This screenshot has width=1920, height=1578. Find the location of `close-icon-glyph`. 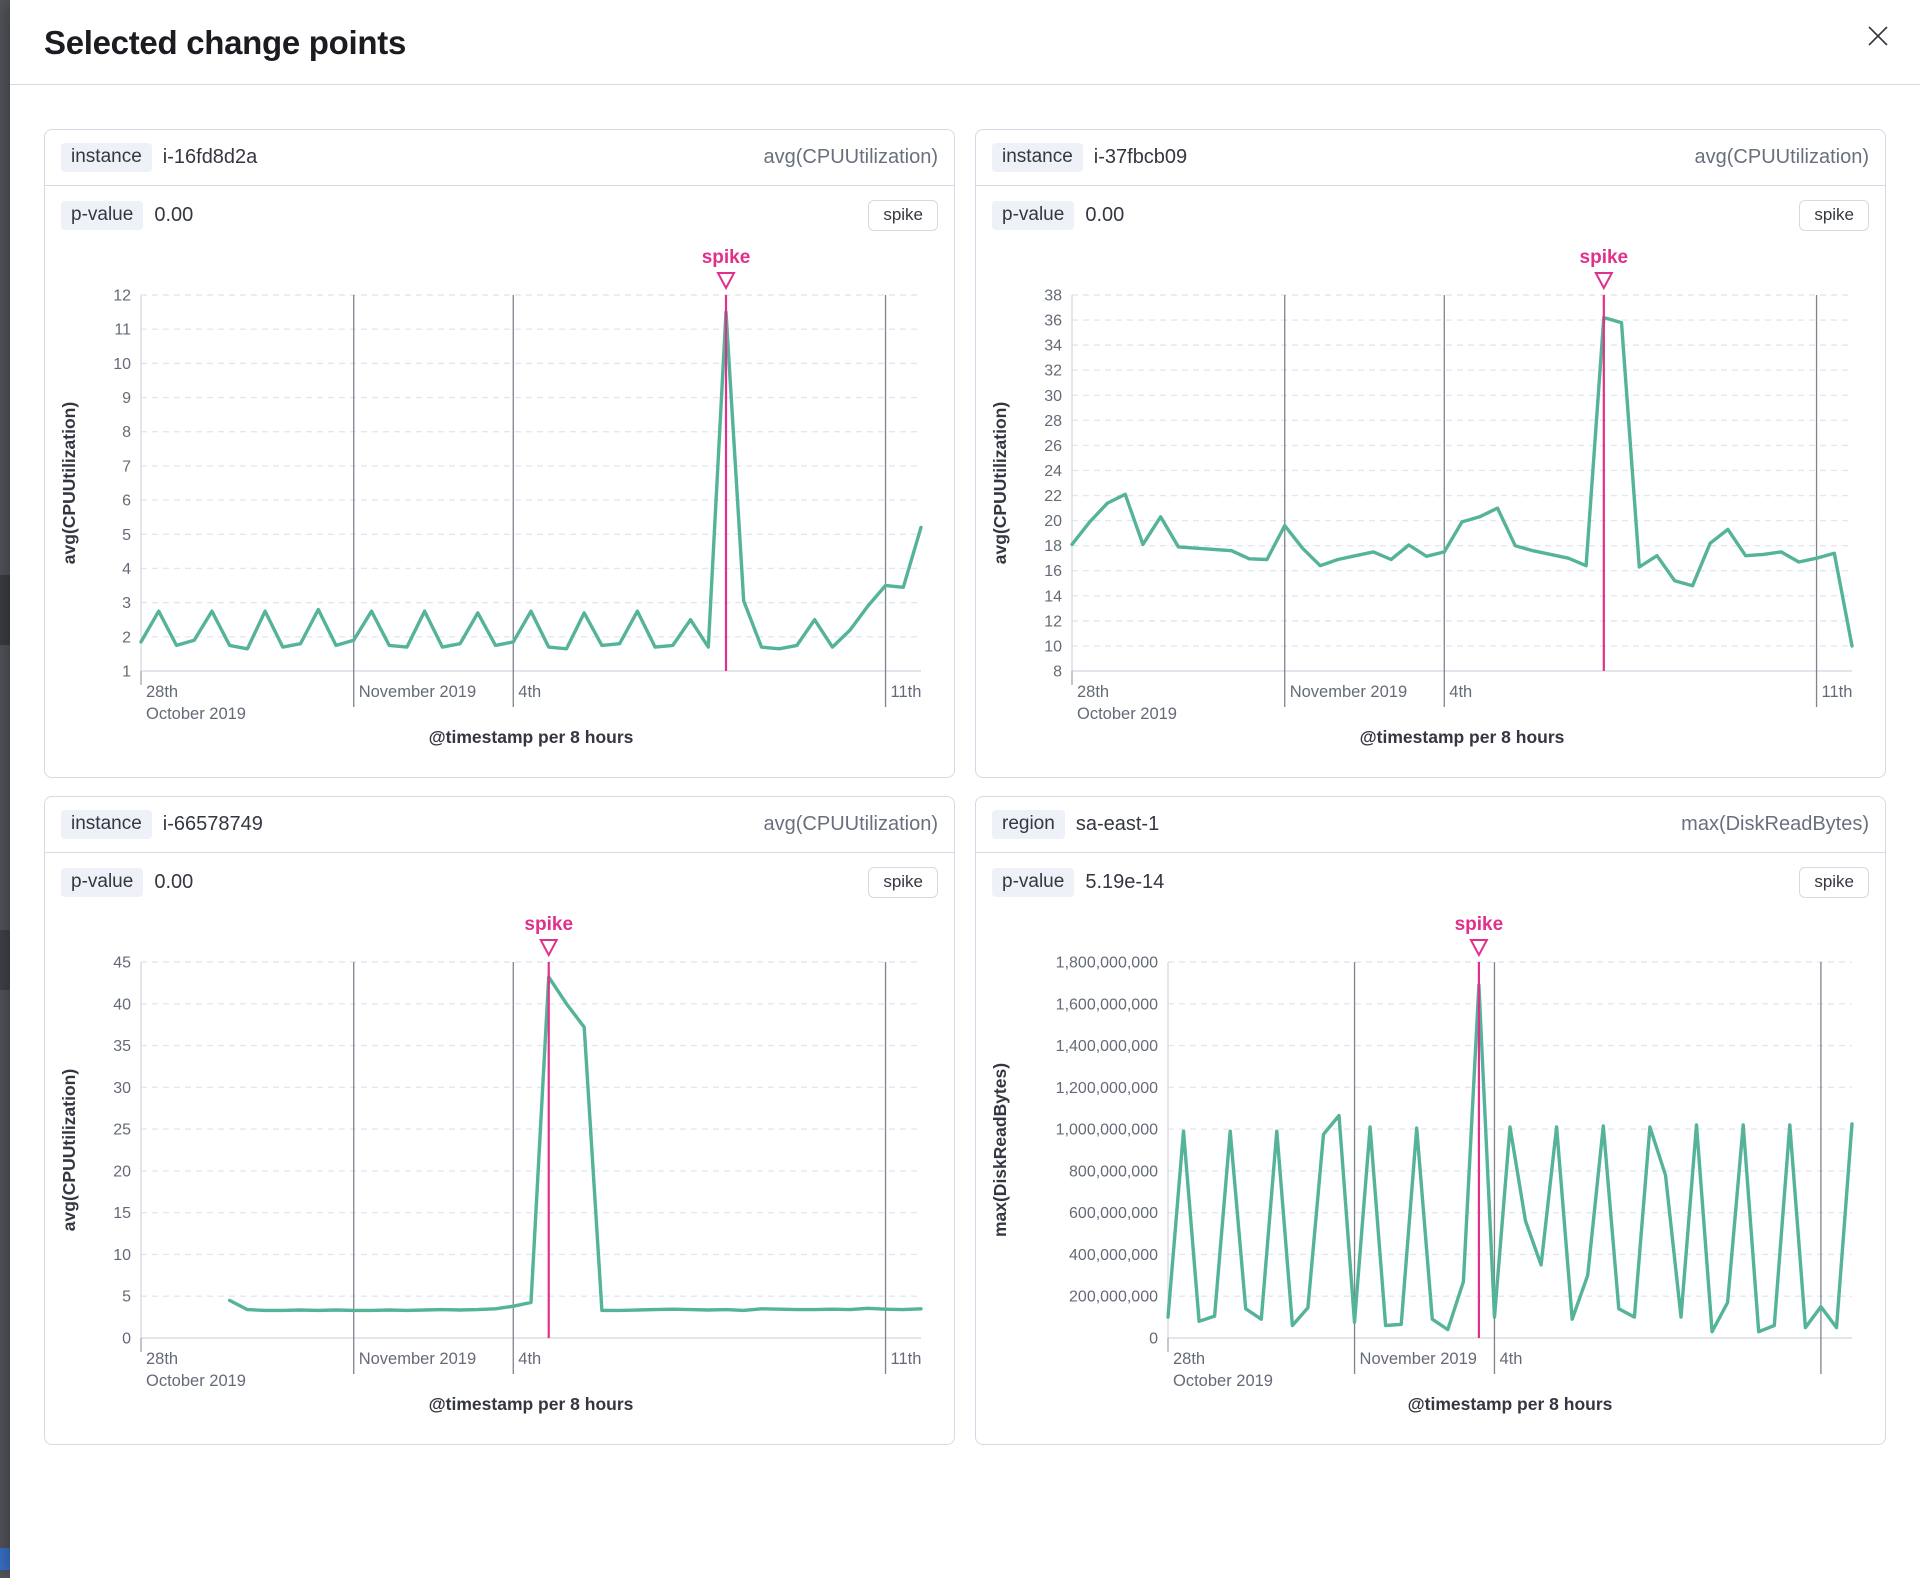

close-icon-glyph is located at coordinates (1878, 36).